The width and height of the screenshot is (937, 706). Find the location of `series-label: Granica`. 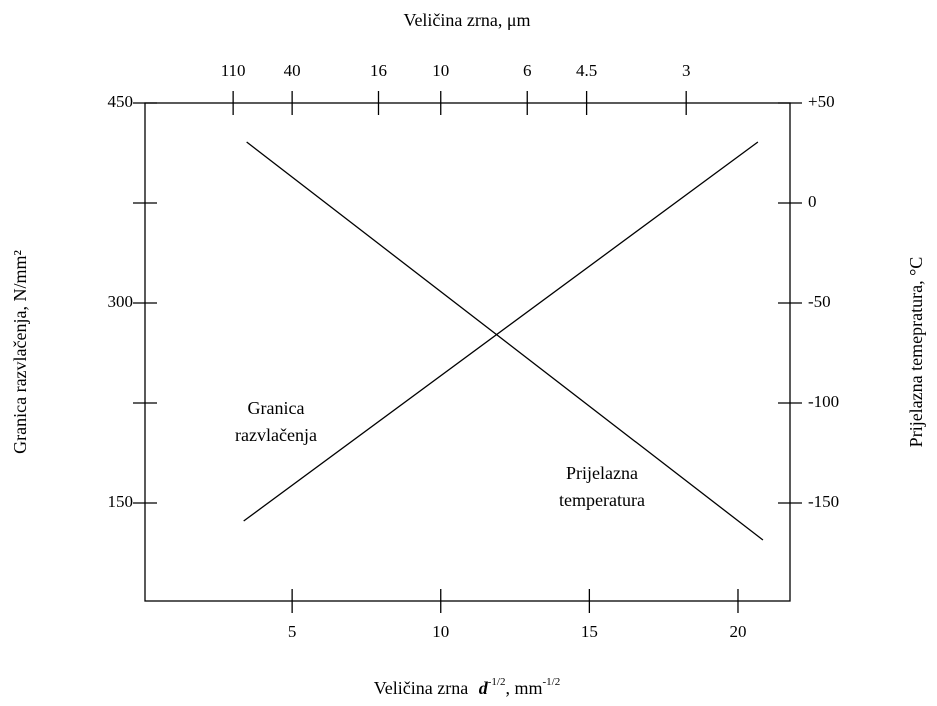

series-label: Granica is located at coordinates (276, 408).